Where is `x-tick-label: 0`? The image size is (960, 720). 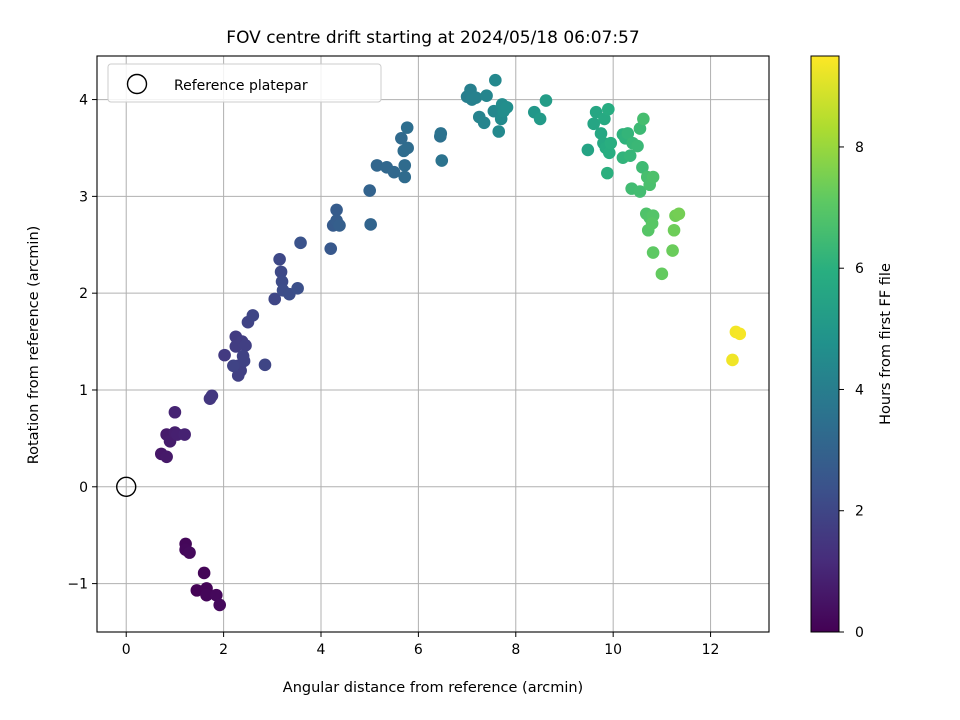
x-tick-label: 0 is located at coordinates (126, 650).